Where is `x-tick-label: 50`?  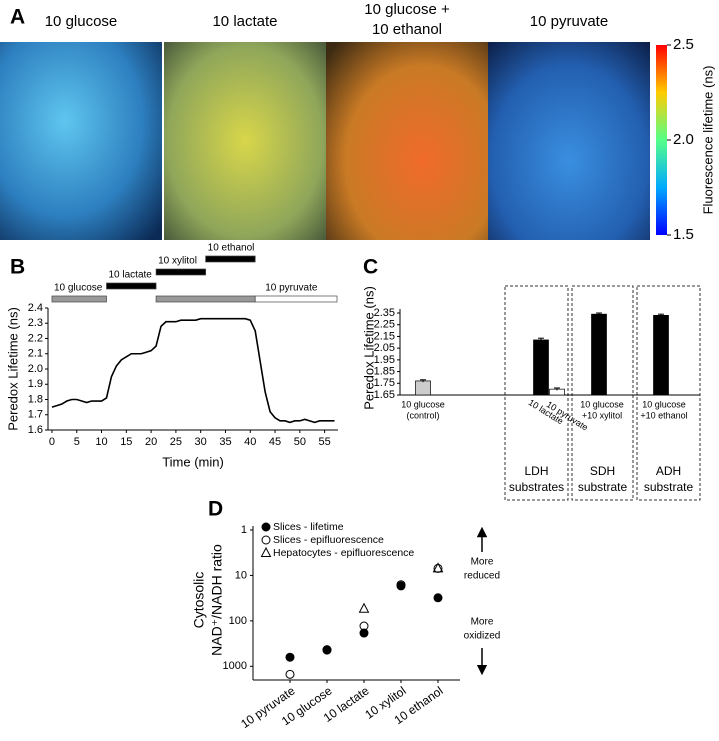 x-tick-label: 50 is located at coordinates (300, 442).